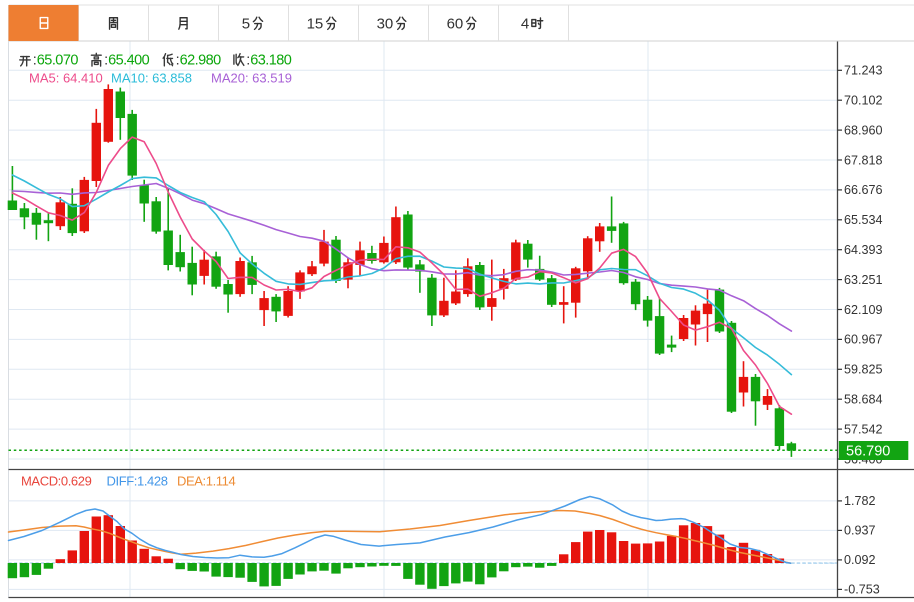  What do you see at coordinates (385, 23) in the screenshot?
I see `svg-text: 30` at bounding box center [385, 23].